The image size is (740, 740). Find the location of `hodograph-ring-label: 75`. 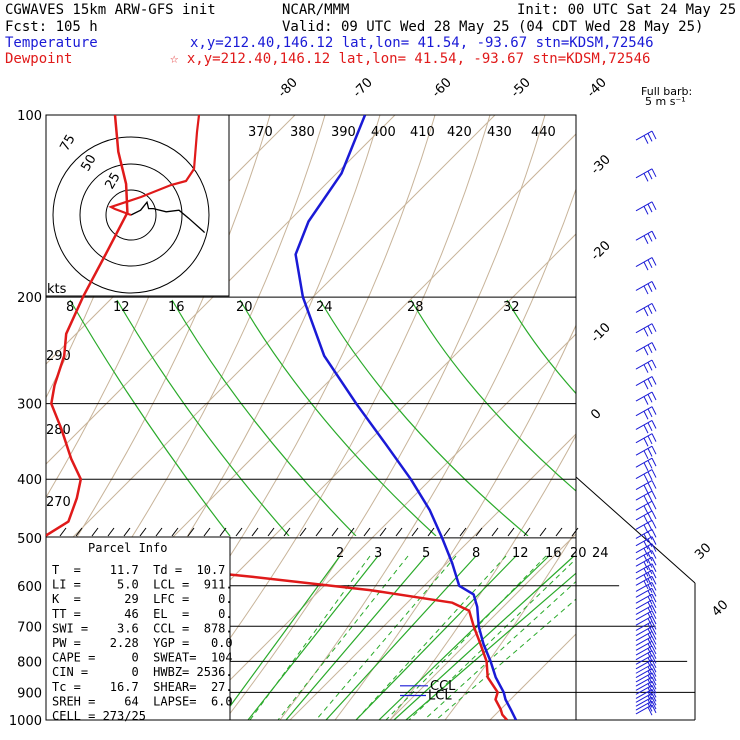

hodograph-ring-label: 75 is located at coordinates (67, 143).